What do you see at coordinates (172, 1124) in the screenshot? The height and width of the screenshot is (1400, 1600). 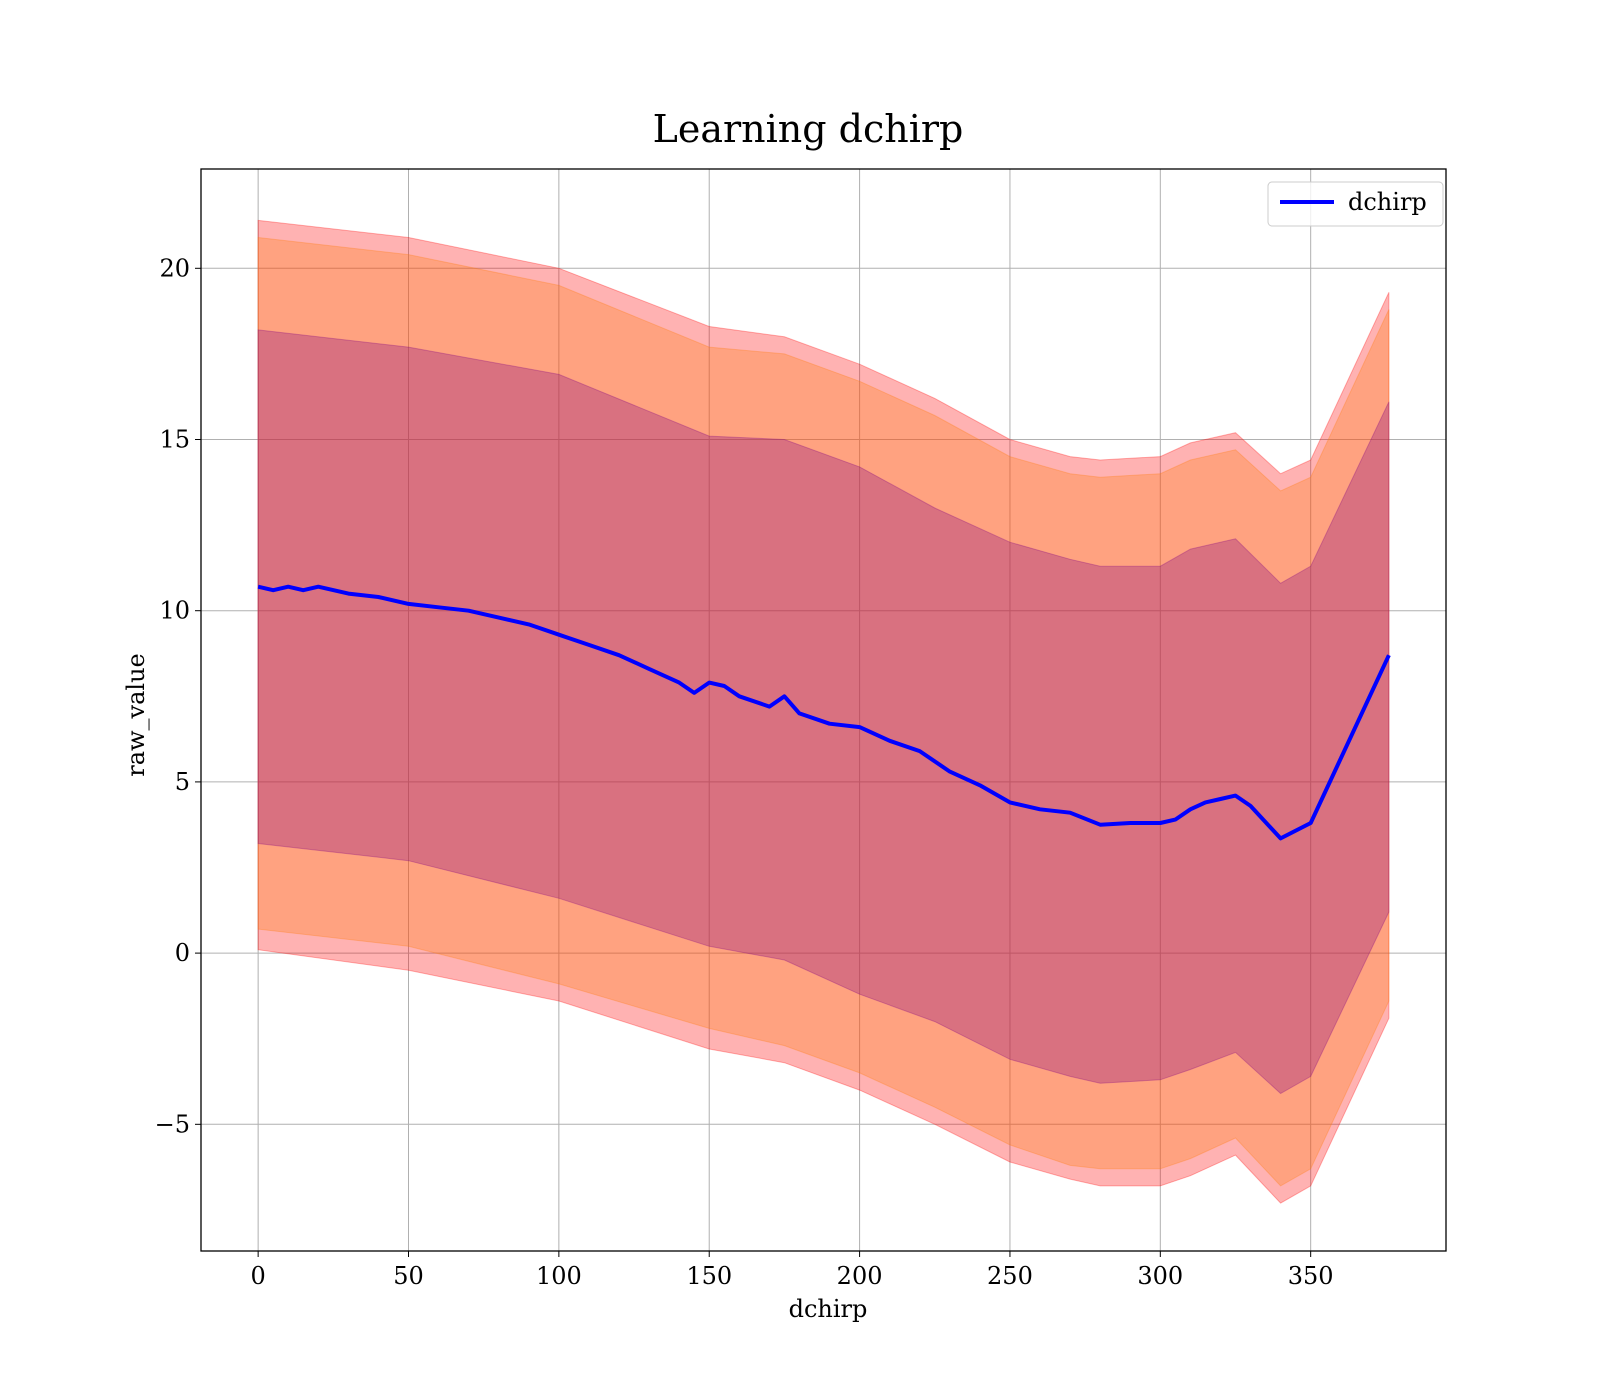 I see `y-tick-label: −5` at bounding box center [172, 1124].